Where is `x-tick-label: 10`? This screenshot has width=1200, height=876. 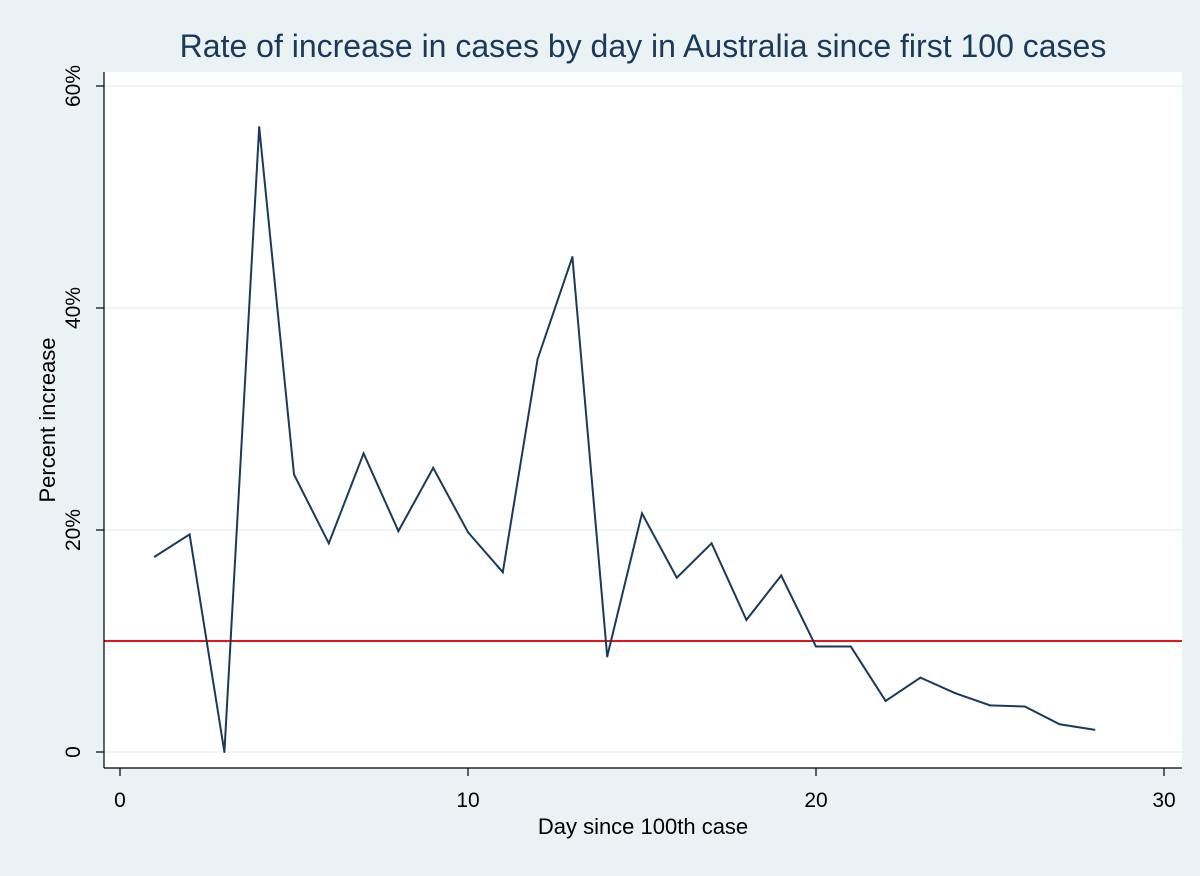
x-tick-label: 10 is located at coordinates (467, 800).